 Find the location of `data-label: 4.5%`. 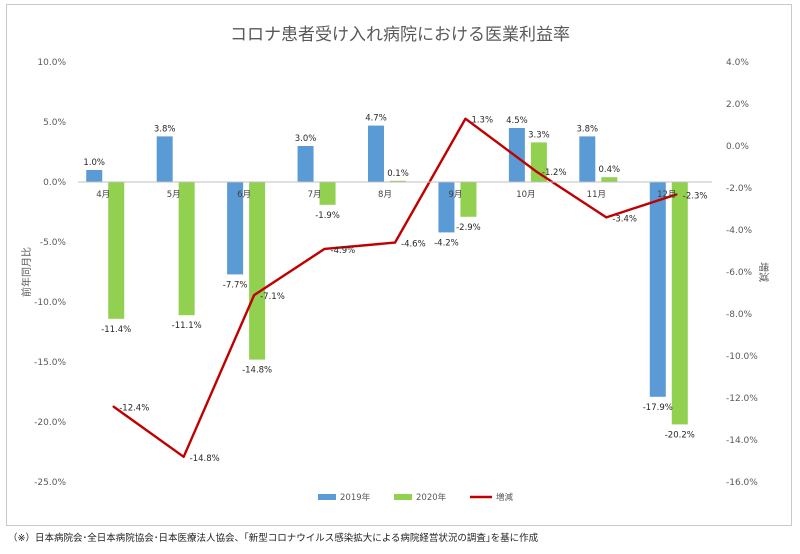

data-label: 4.5% is located at coordinates (517, 121).